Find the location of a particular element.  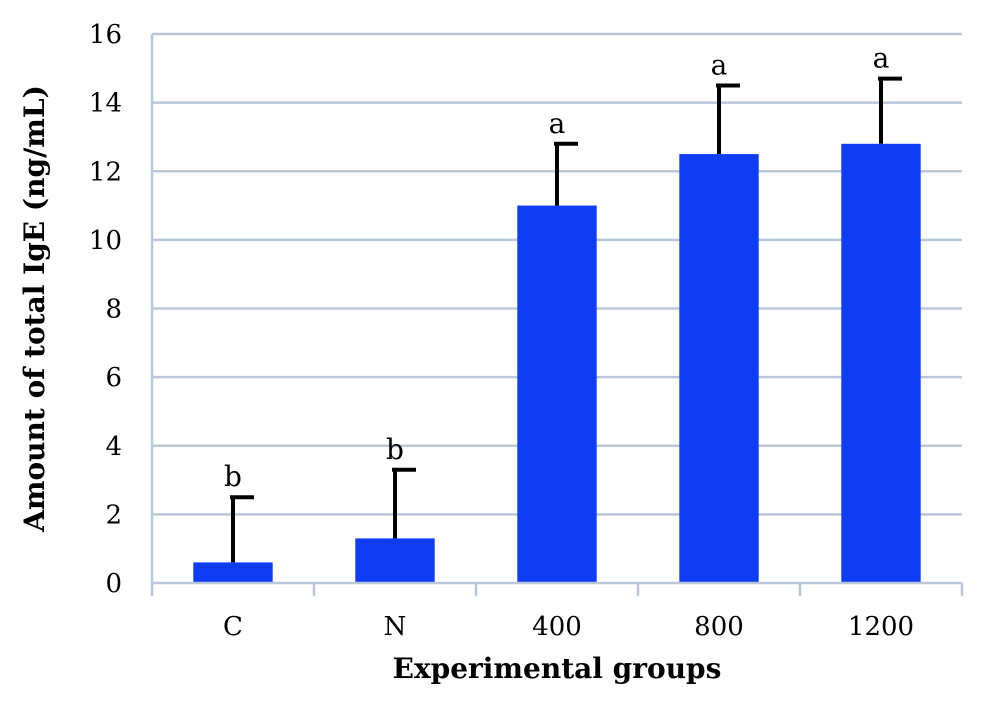

bar-C is located at coordinates (233, 572).